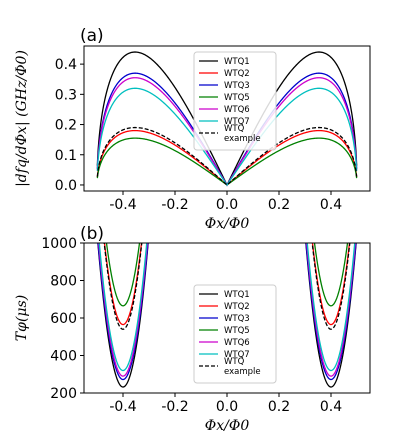 The image size is (415, 436). What do you see at coordinates (22, 118) in the screenshot?
I see `y-axis-label: |dfq/dΦx| (GHz/Φ0)` at bounding box center [22, 118].